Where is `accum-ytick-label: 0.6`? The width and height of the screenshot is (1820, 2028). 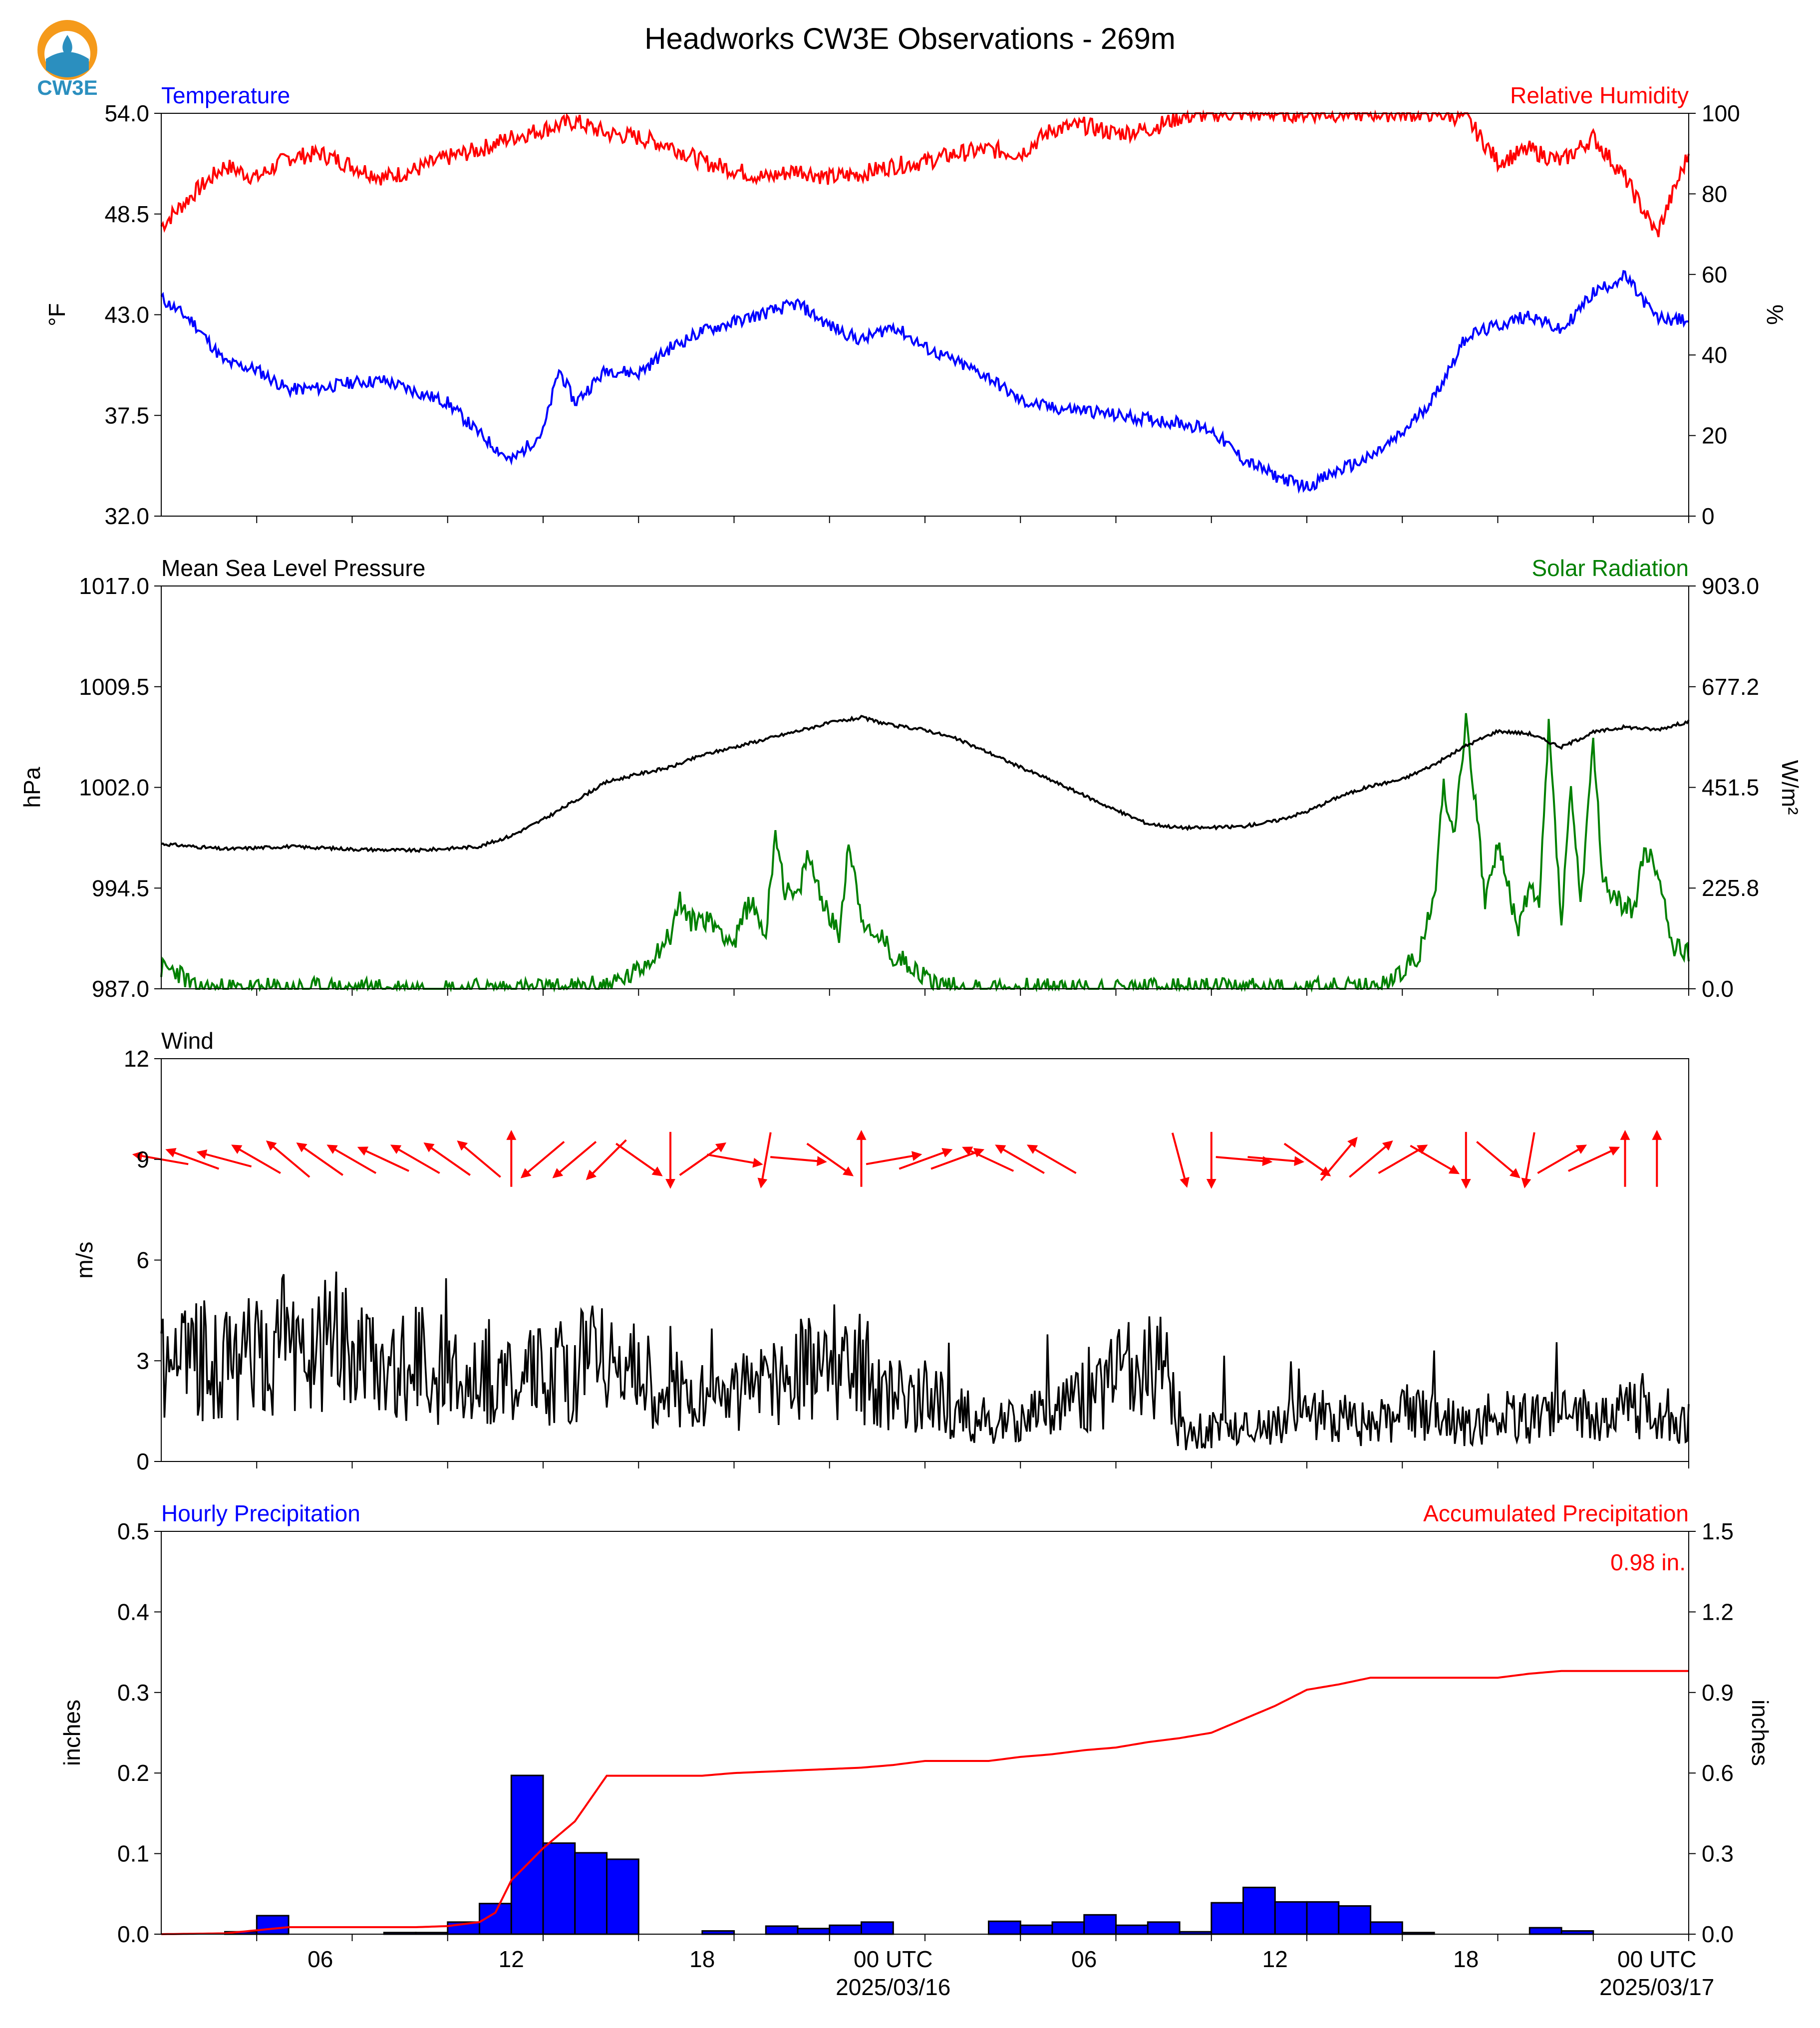 accum-ytick-label: 0.6 is located at coordinates (1718, 1773).